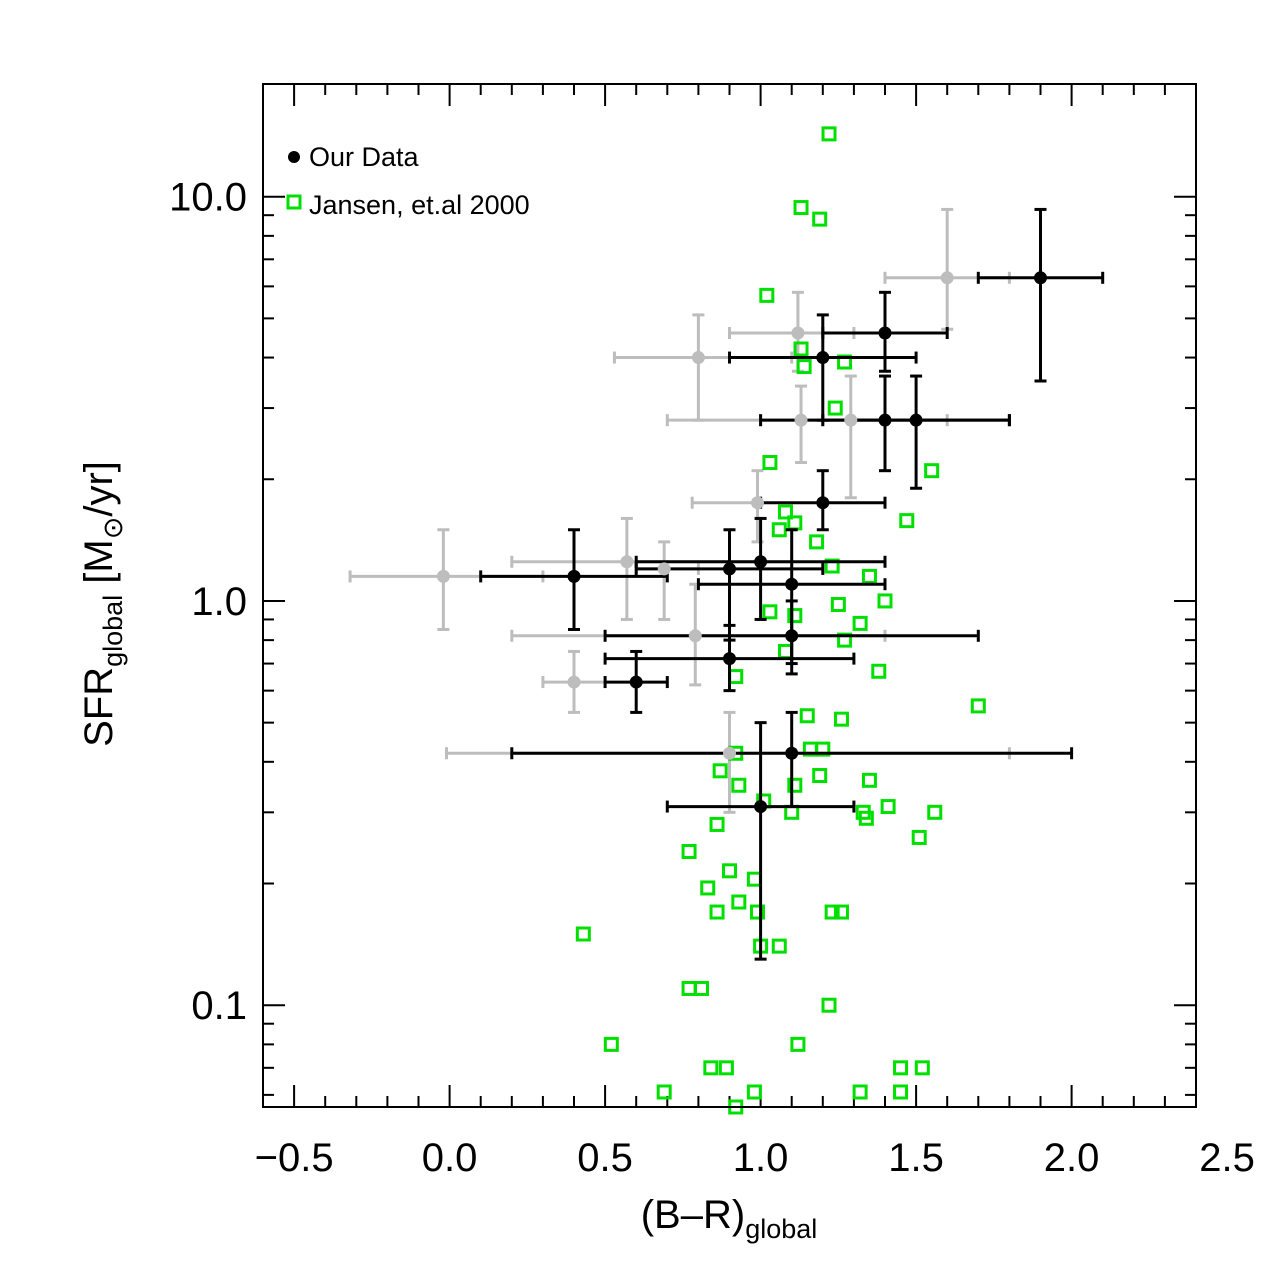  I want to click on y-axis-label-main: SFR, so click(99, 707).